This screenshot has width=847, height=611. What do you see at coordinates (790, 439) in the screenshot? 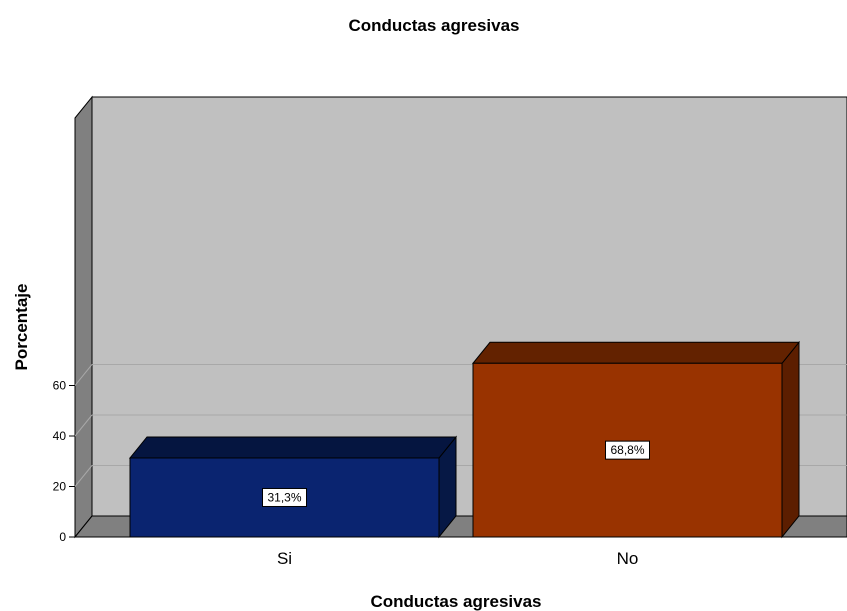
I see `bar-side-face` at bounding box center [790, 439].